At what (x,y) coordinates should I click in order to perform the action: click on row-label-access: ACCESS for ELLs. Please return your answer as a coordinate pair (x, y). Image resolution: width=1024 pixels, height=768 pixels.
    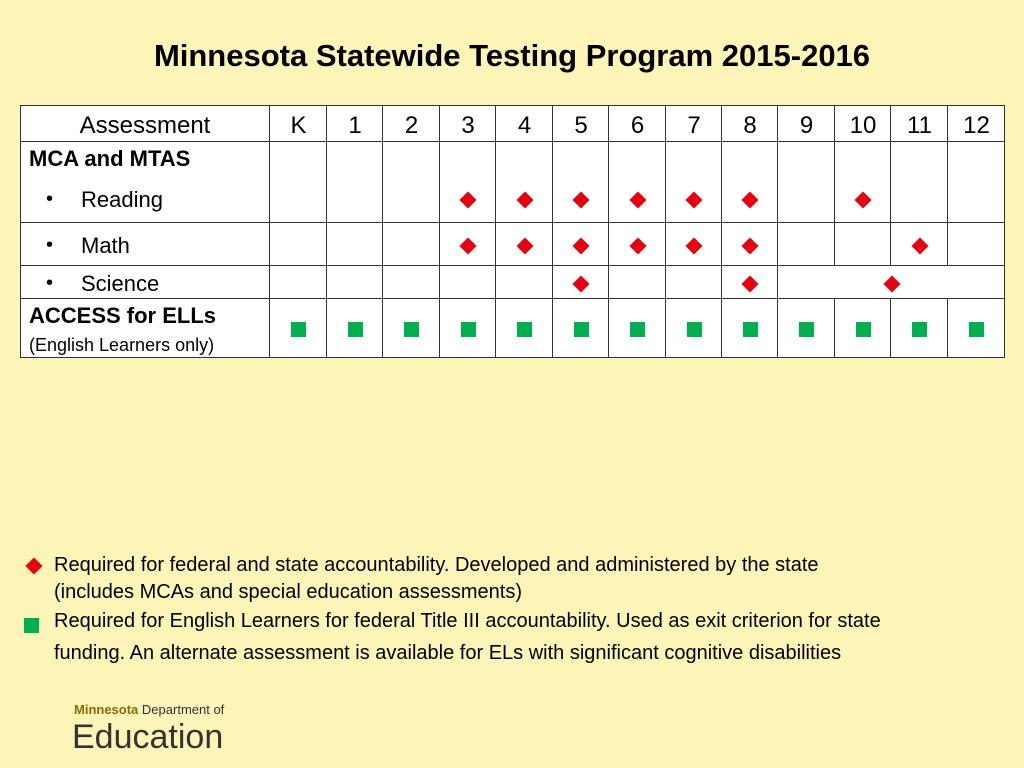
    Looking at the image, I should click on (123, 315).